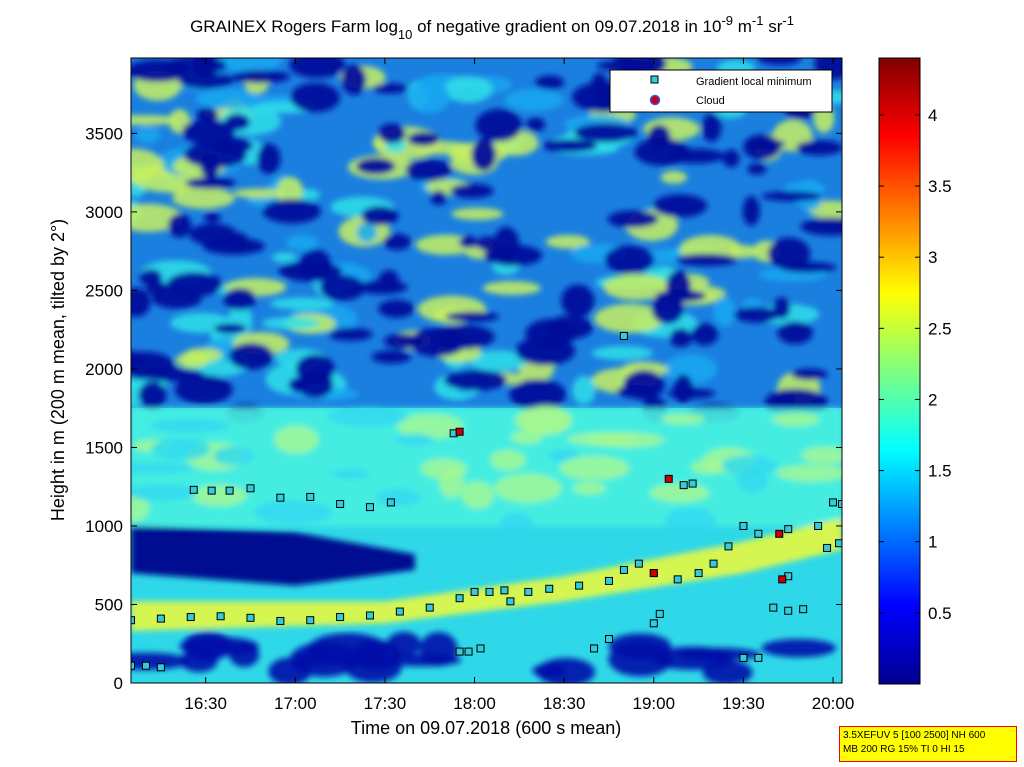  Describe the element at coordinates (654, 703) in the screenshot. I see `x-tick-label: 19:00` at that location.